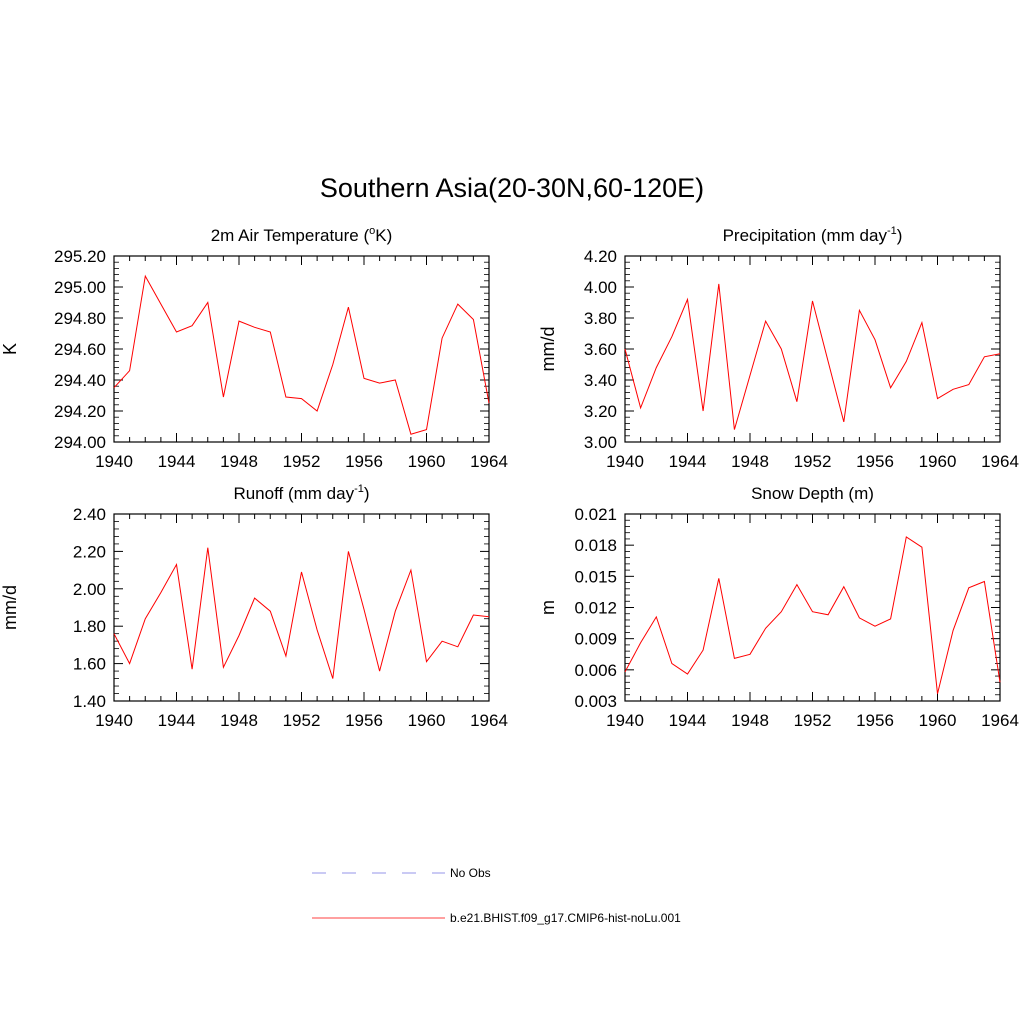 The image size is (1024, 1024). What do you see at coordinates (302, 235) in the screenshot?
I see `title-air-temperature: 2m Air Temperature (oK)` at bounding box center [302, 235].